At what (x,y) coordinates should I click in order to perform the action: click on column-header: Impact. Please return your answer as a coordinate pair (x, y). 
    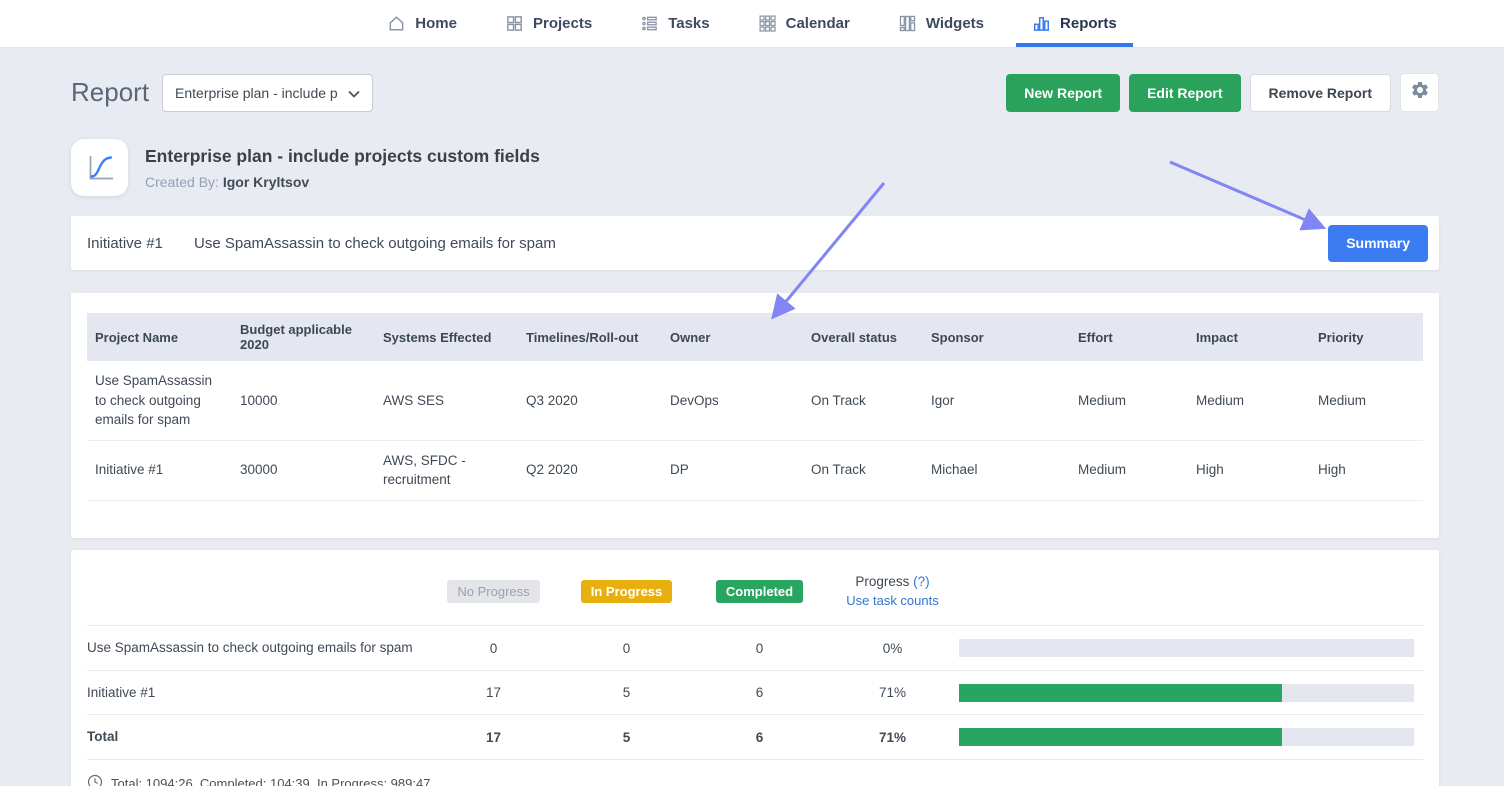
    Looking at the image, I should click on (1249, 337).